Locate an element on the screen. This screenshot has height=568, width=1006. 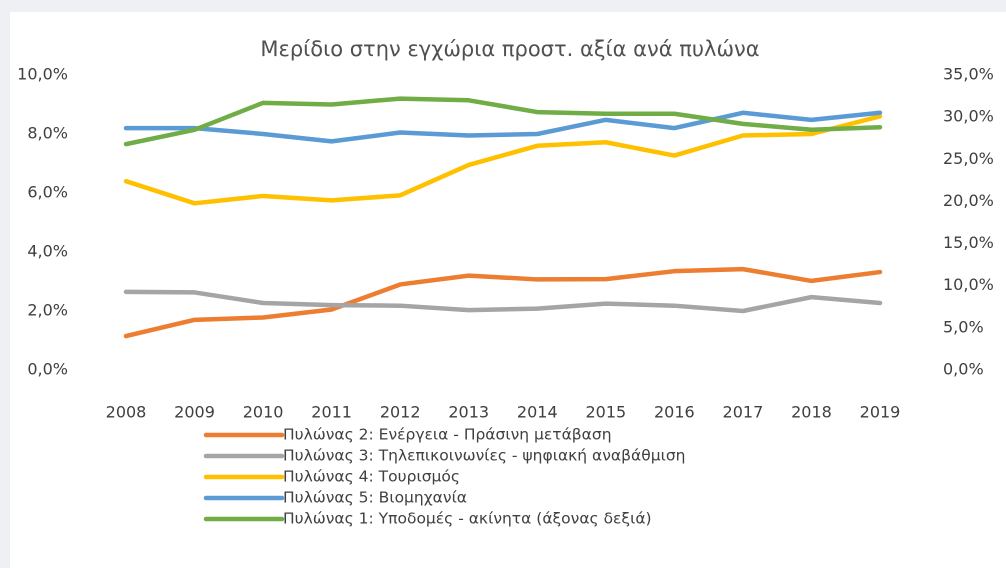
x-tick-label: 2018 is located at coordinates (811, 412).